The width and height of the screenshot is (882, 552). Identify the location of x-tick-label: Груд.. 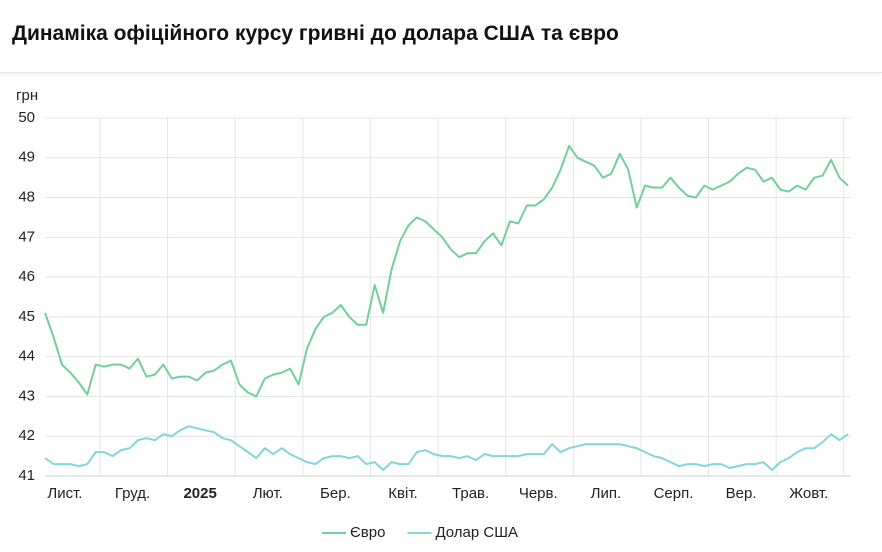
(132, 493).